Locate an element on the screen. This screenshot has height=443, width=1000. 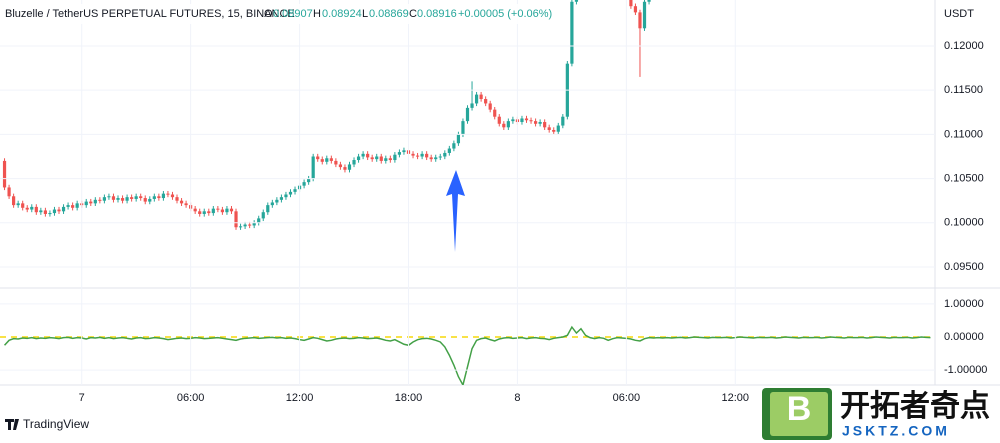
y-tick-label: 0.10500 is located at coordinates (964, 179).